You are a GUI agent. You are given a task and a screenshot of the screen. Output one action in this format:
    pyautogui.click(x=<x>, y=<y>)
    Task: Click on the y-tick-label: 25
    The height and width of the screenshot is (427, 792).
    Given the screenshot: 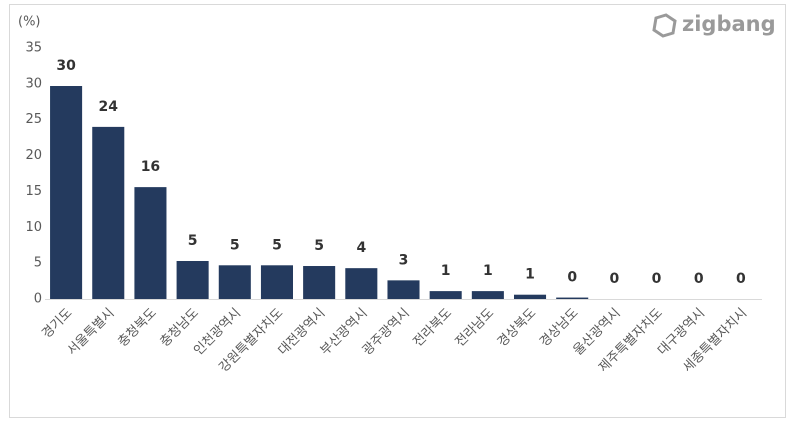 What is the action you would take?
    pyautogui.click(x=33, y=119)
    